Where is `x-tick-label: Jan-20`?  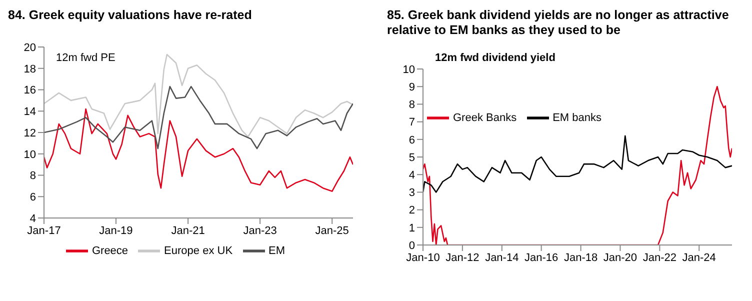 x-tick-label: Jan-20 is located at coordinates (620, 258).